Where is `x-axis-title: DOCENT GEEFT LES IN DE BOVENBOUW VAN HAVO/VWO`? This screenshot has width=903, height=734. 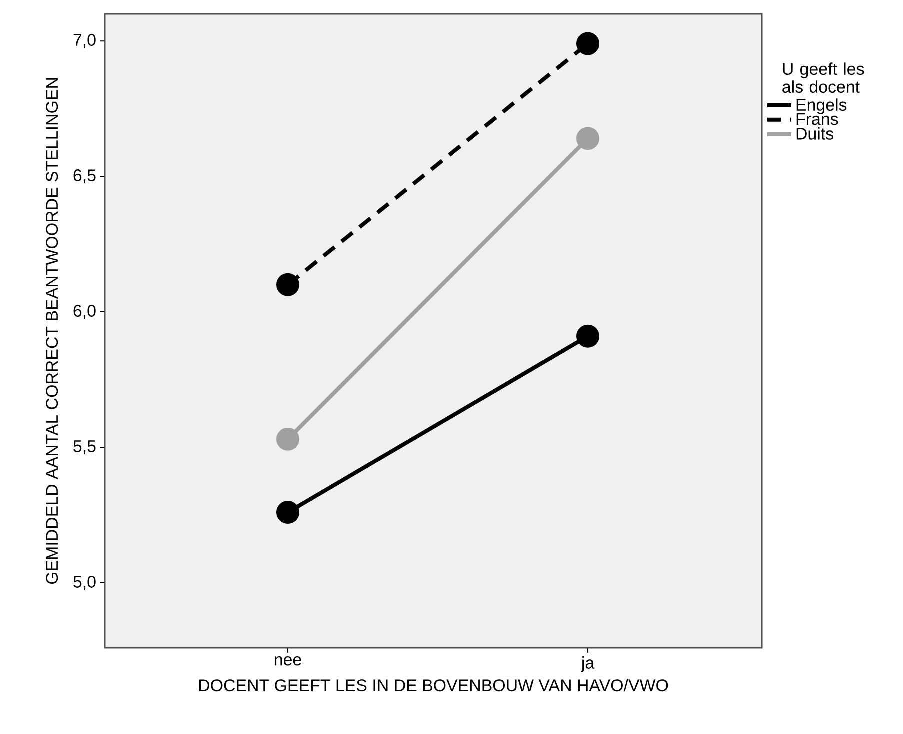
x-axis-title: DOCENT GEEFT LES IN DE BOVENBOUW VAN HAVO/VWO is located at coordinates (433, 685).